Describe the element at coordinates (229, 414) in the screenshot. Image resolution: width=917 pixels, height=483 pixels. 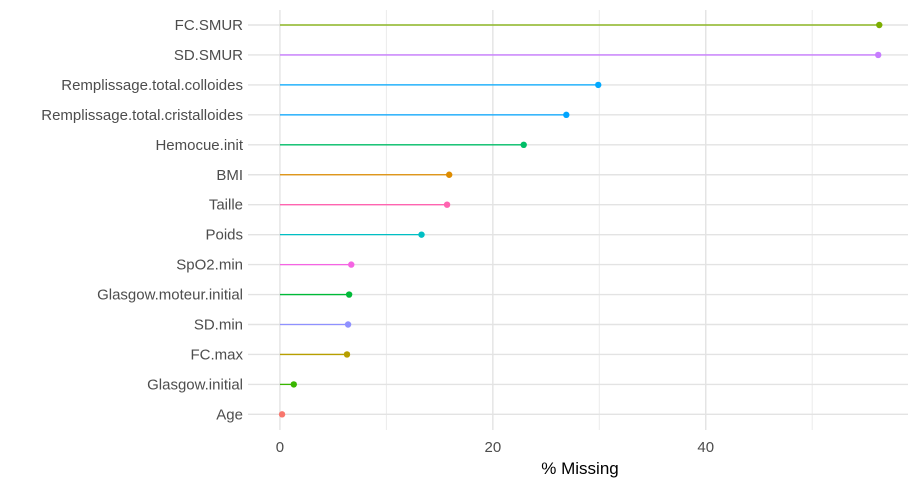
I see `y-tick-label: Age` at that location.